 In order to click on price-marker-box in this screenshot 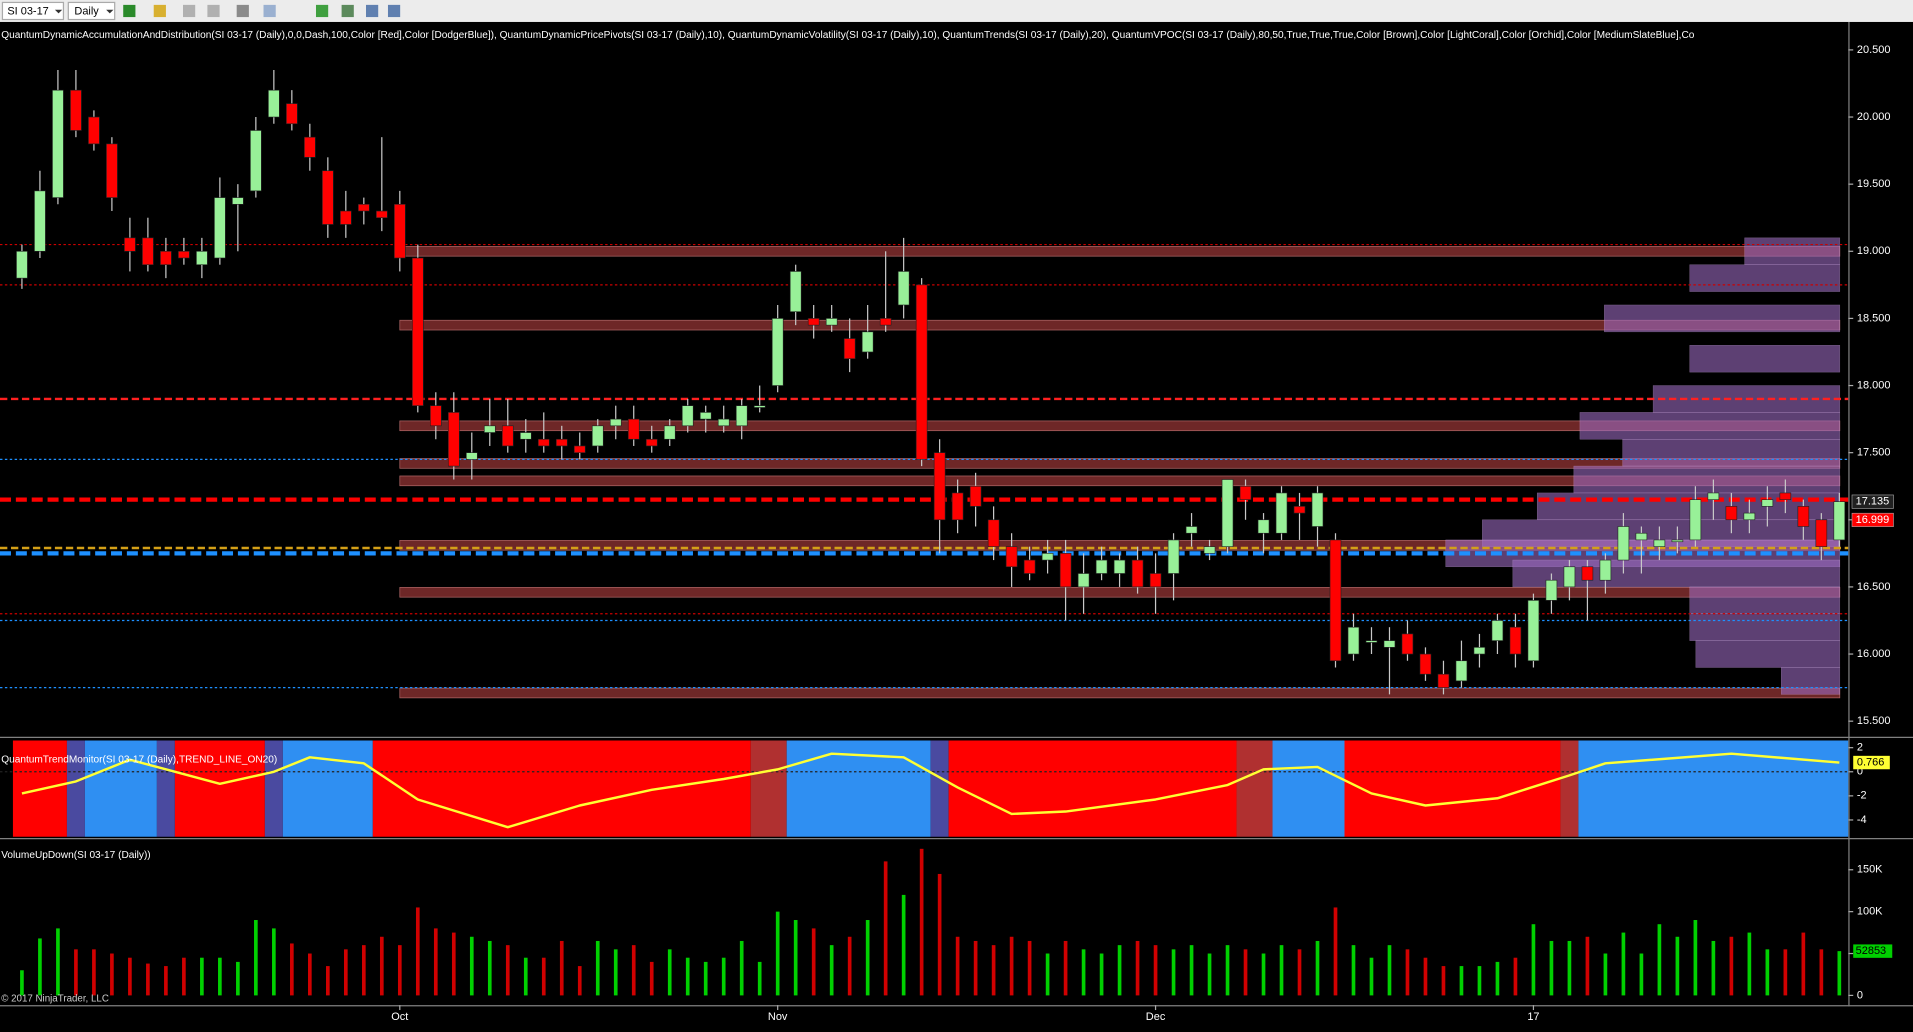, I will do `click(1872, 501)`.